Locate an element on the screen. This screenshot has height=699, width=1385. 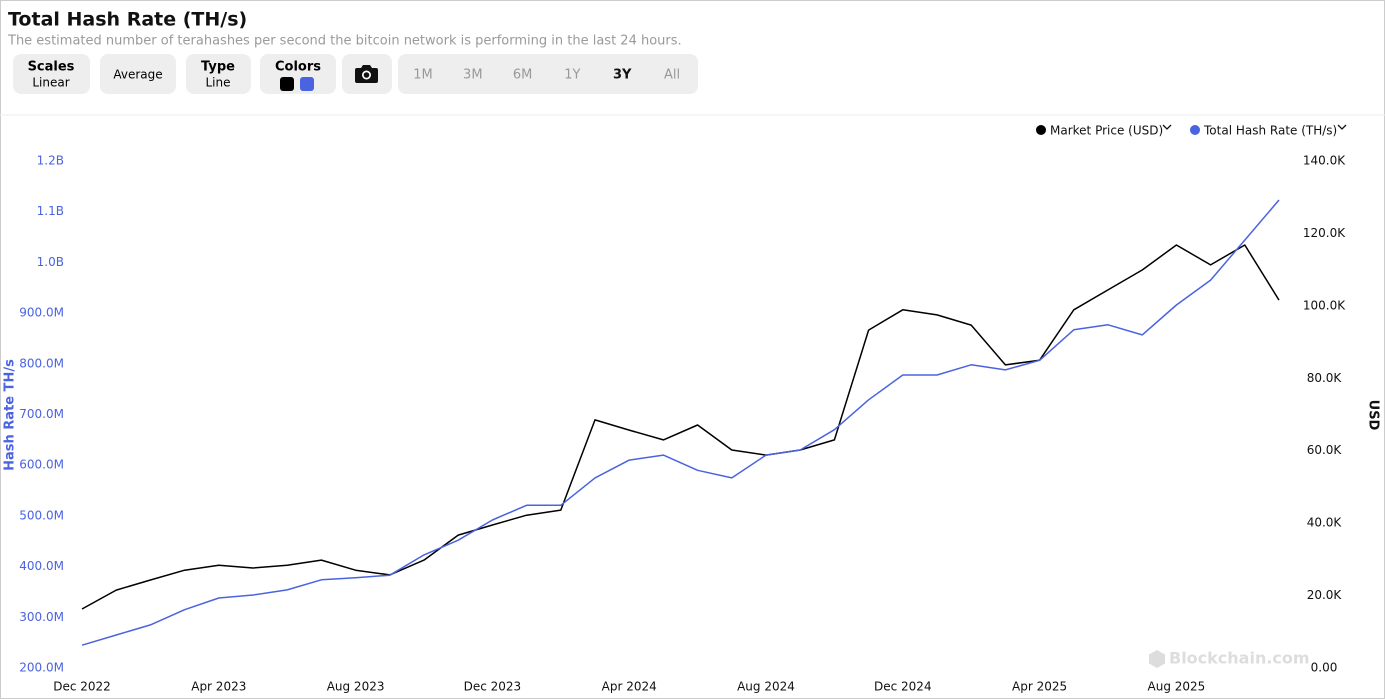
type-button is located at coordinates (218, 74).